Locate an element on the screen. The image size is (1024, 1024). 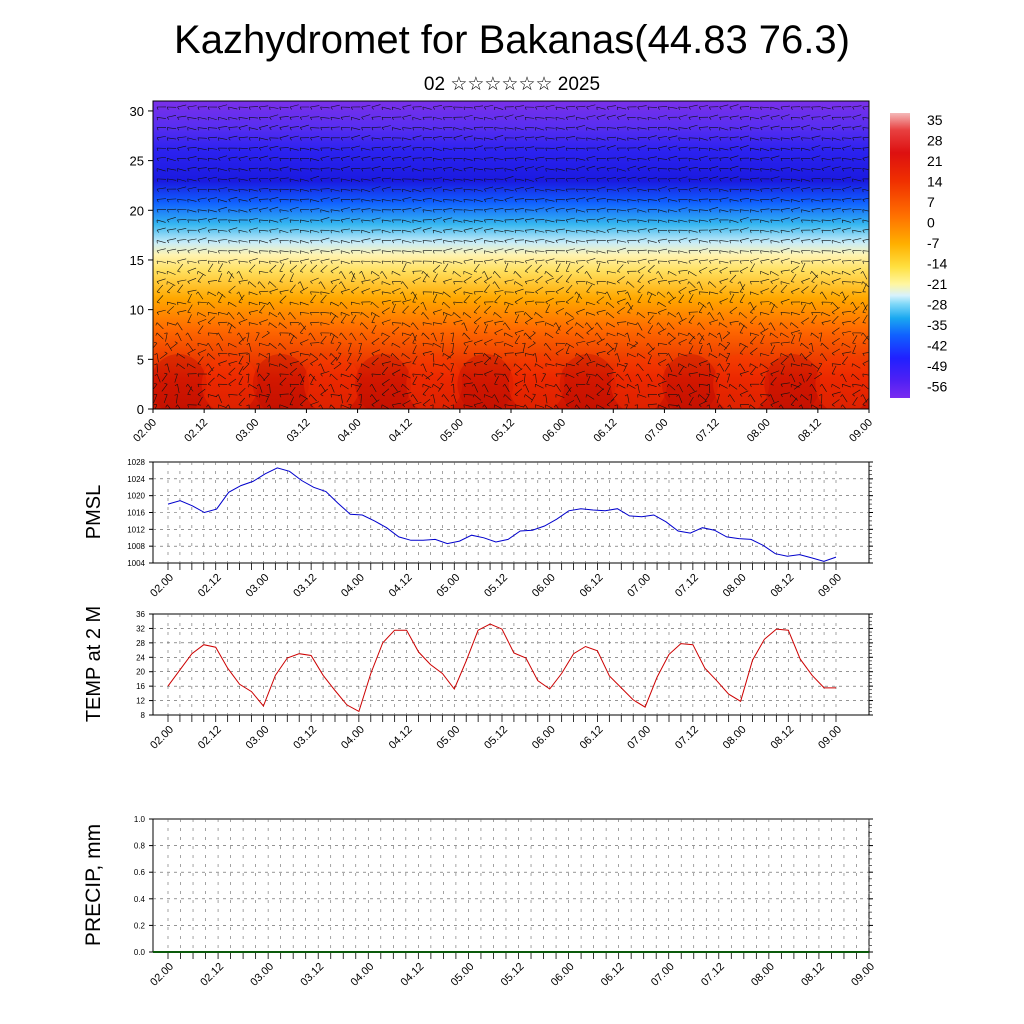
panel-y-tick-label: 1024 is located at coordinates (136, 479).